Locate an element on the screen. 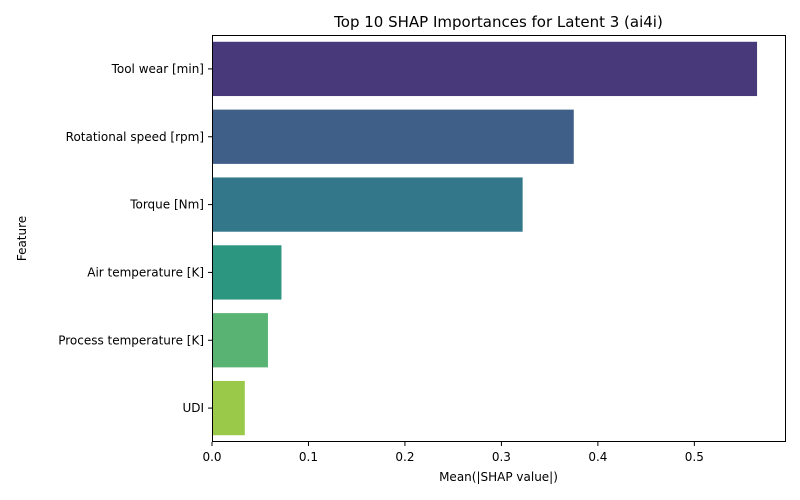 Image resolution: width=800 pixels, height=500 pixels. y-tick-label: UDI is located at coordinates (193, 408).